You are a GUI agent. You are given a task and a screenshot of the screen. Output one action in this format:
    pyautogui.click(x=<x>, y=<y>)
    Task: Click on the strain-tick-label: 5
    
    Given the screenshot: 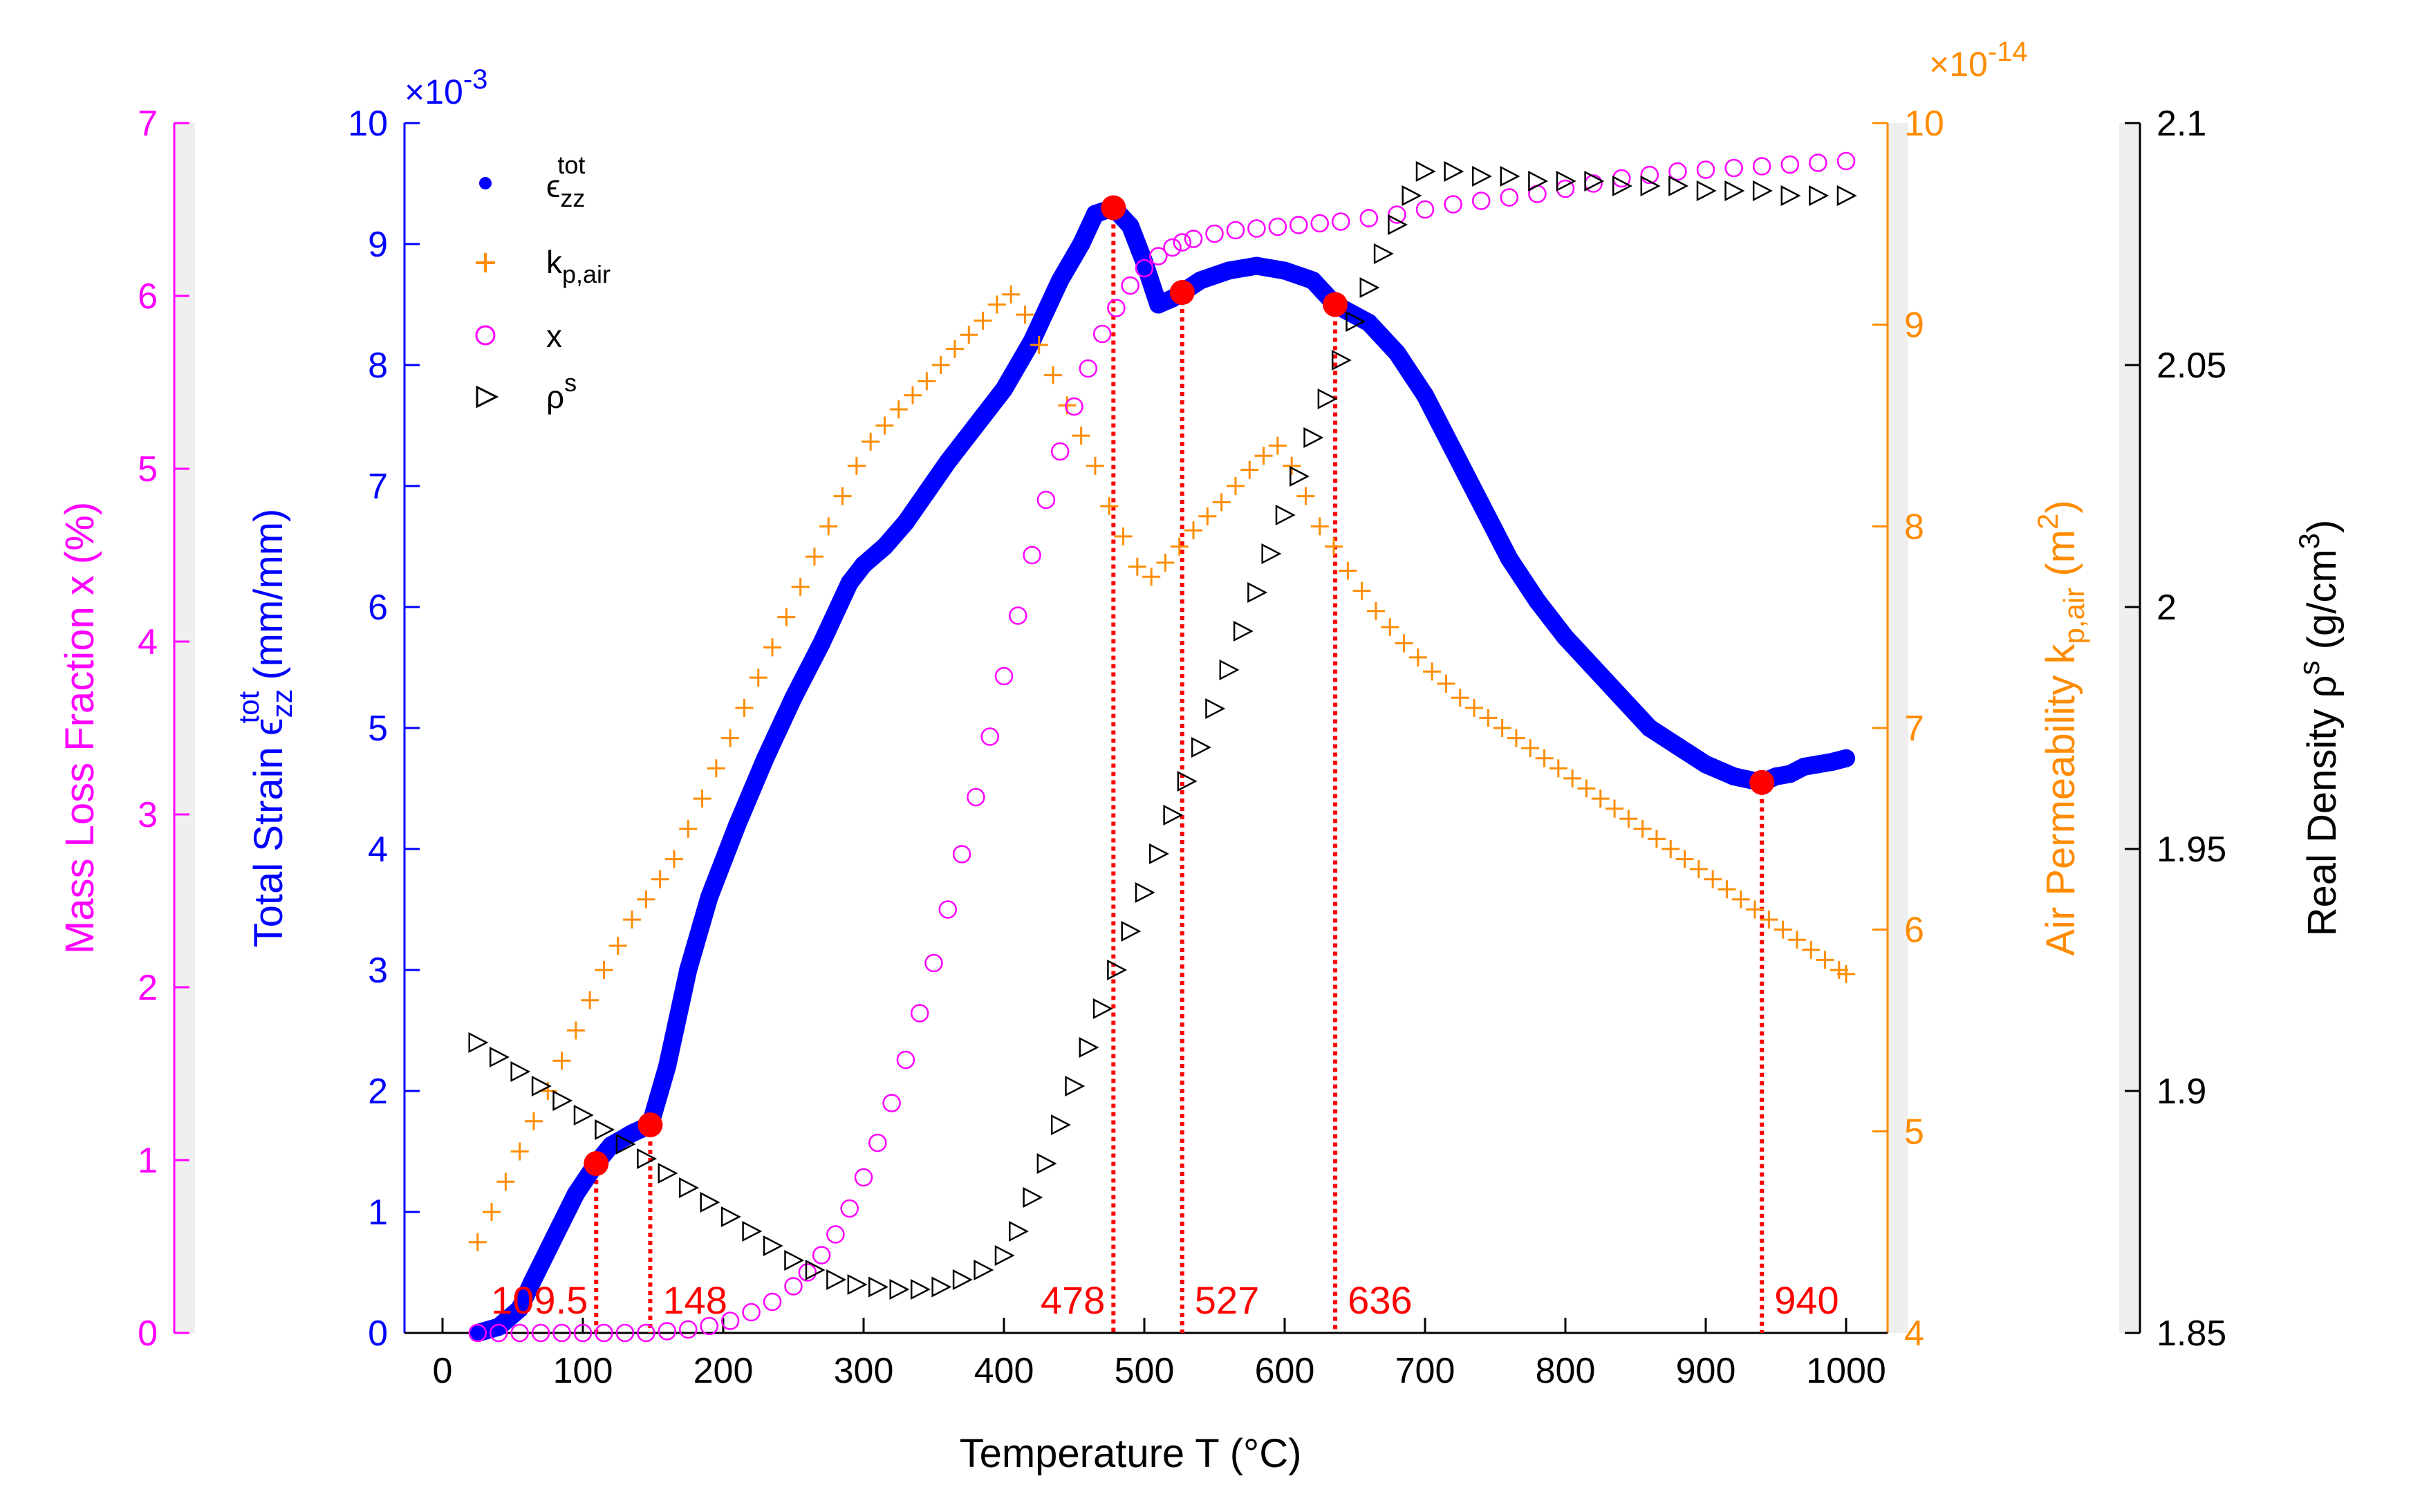 What is the action you would take?
    pyautogui.click(x=378, y=729)
    